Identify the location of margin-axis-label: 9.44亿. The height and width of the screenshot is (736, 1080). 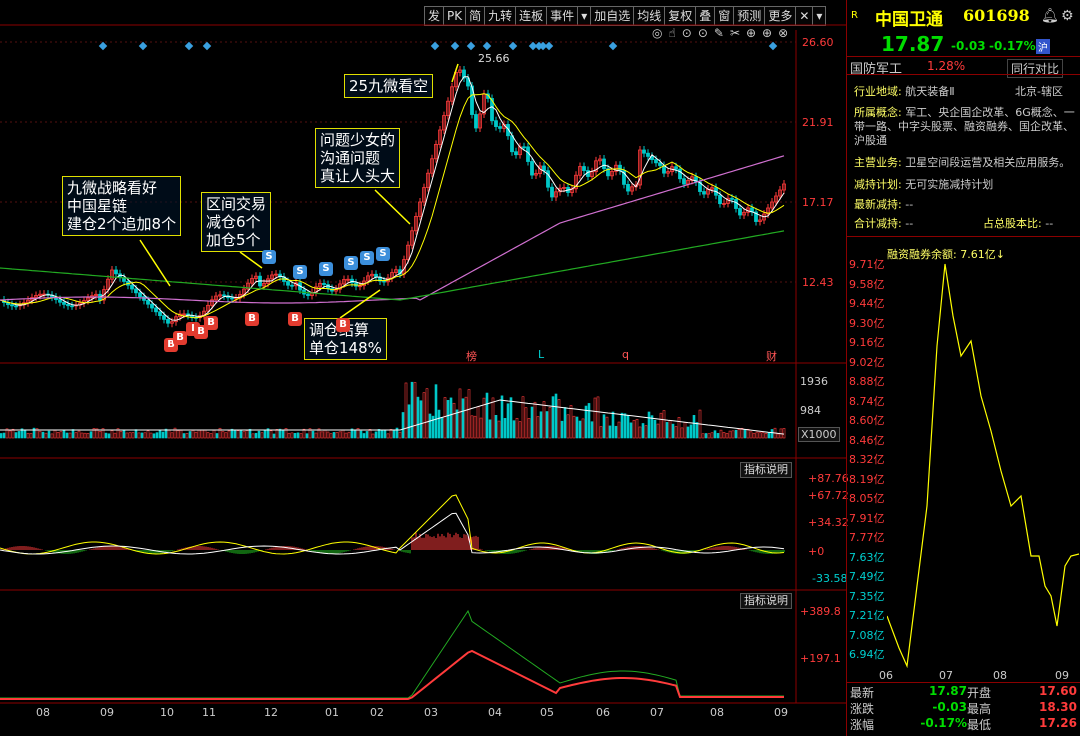
(867, 303).